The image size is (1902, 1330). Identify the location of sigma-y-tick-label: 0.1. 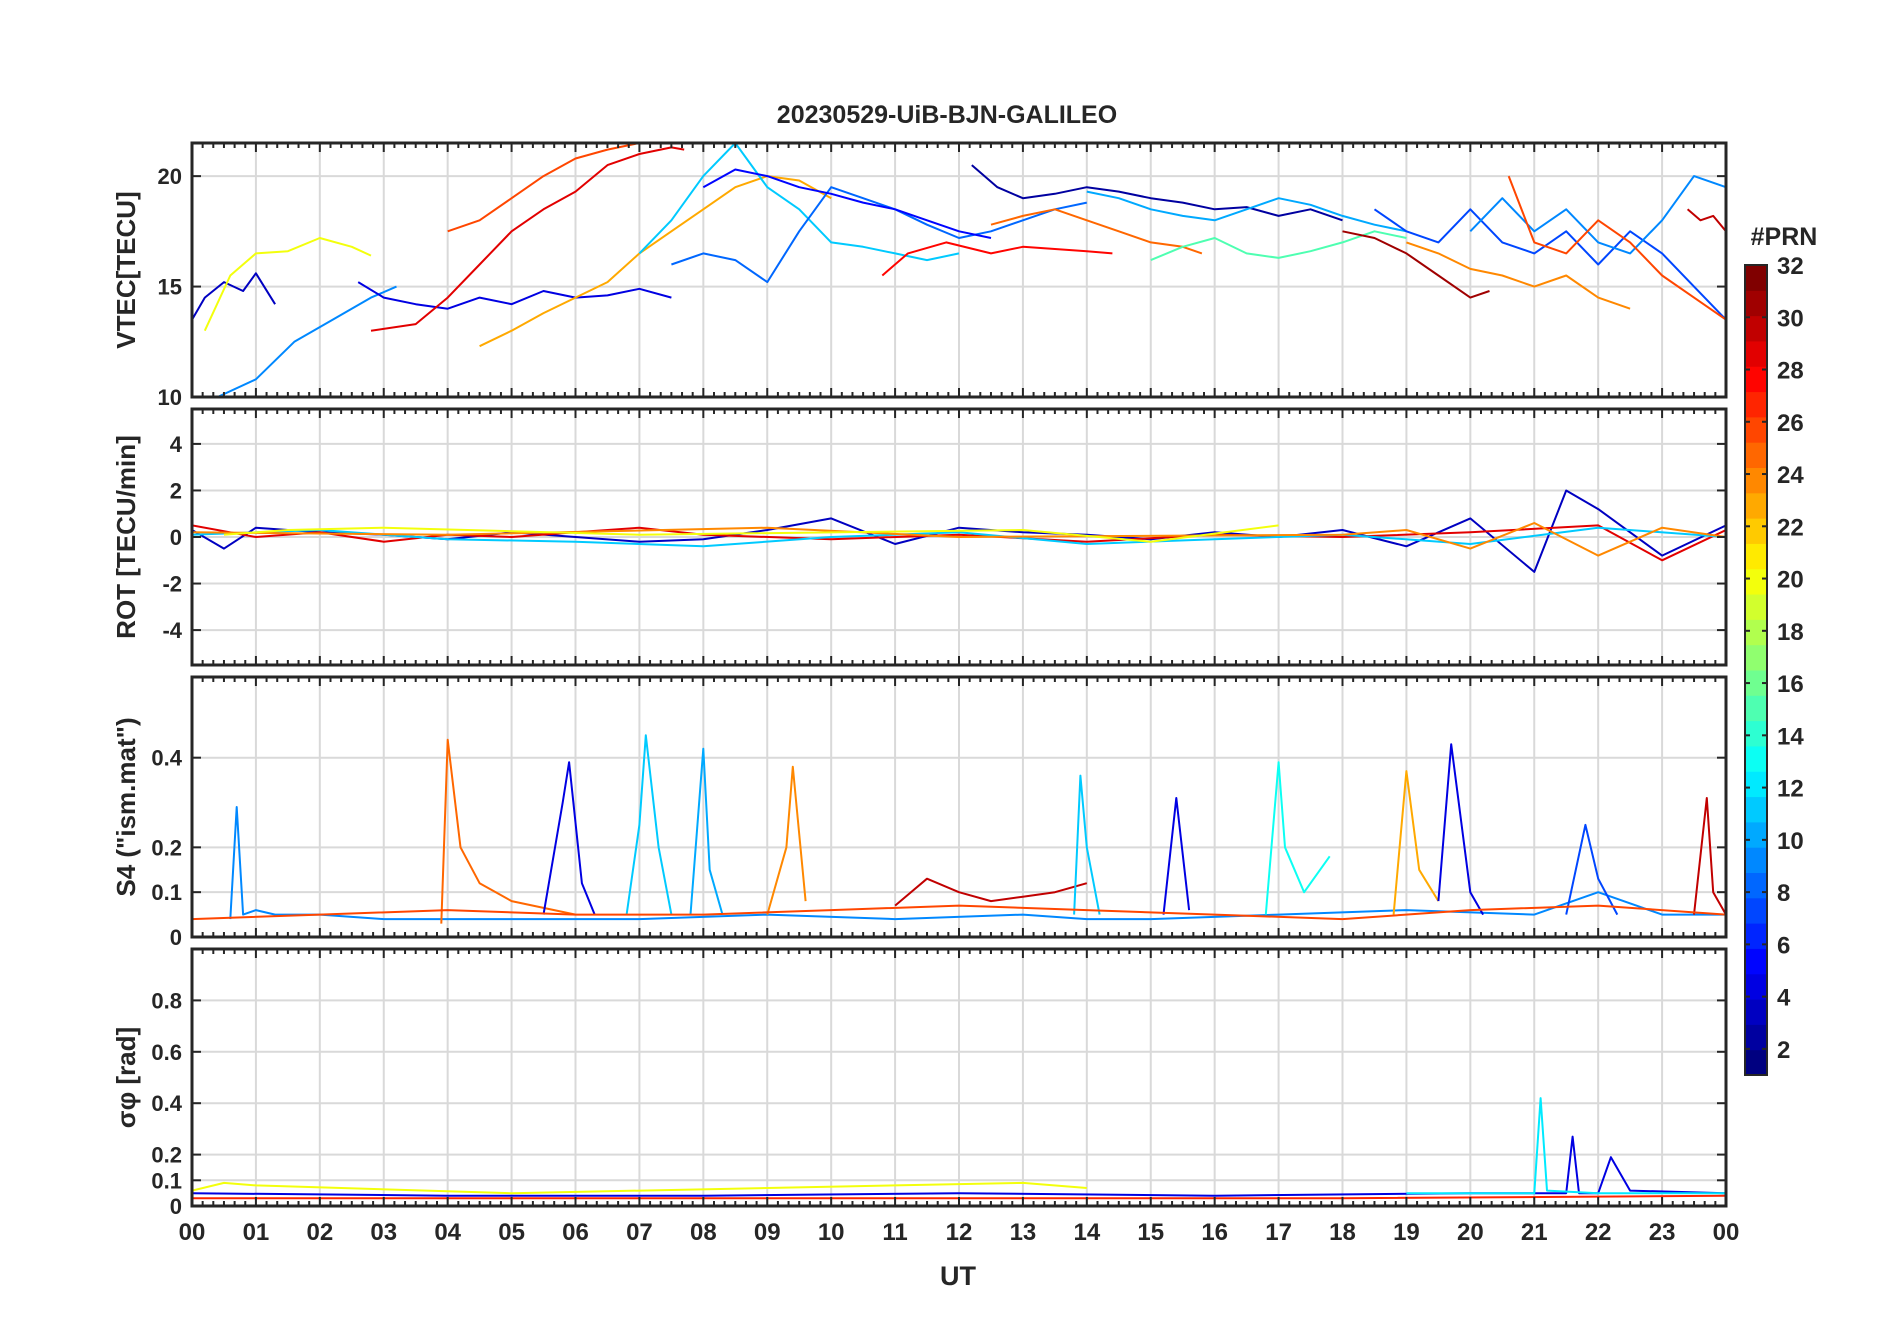
(166, 1180).